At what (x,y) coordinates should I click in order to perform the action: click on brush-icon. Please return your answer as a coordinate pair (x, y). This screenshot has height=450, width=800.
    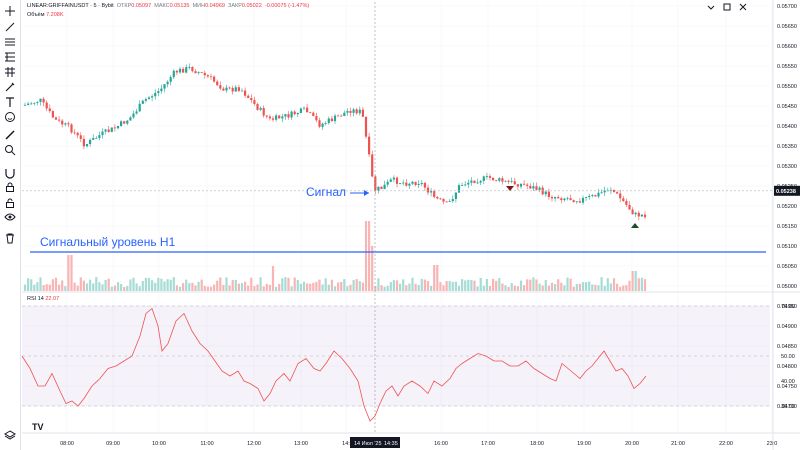
    Looking at the image, I should click on (10, 87).